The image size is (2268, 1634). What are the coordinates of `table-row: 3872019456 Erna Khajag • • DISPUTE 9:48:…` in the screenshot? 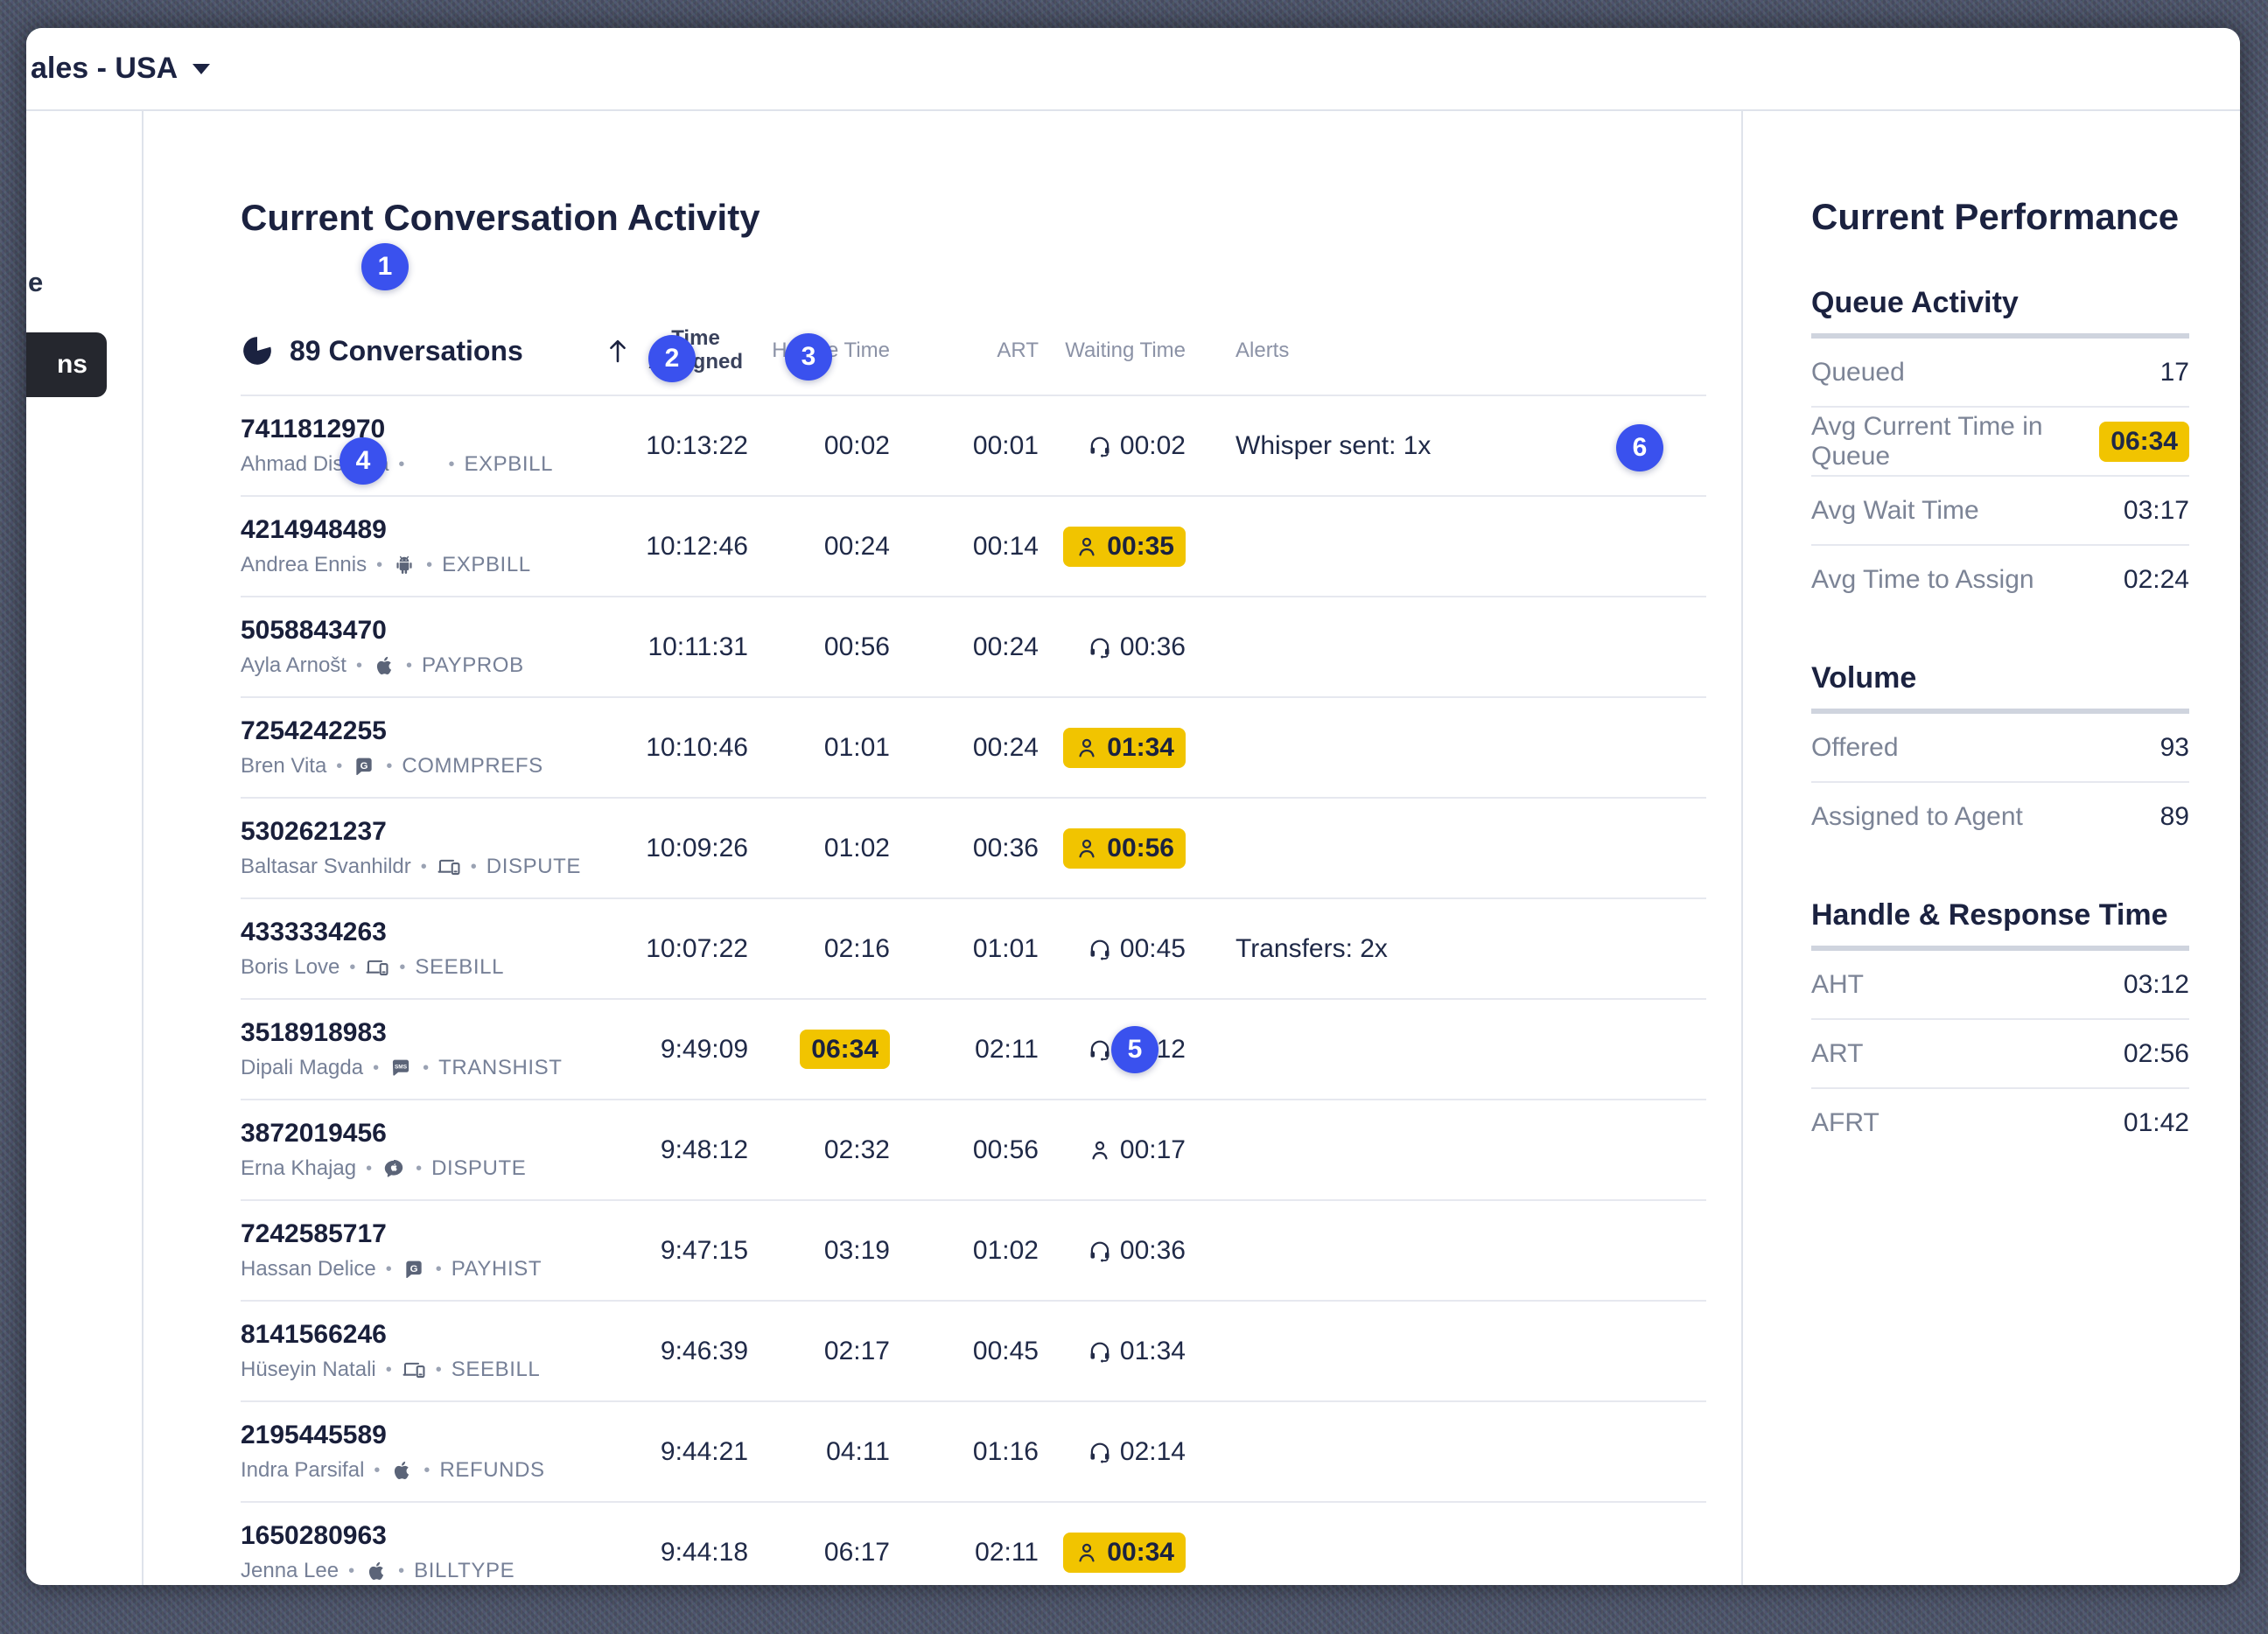 It's located at (973, 1149).